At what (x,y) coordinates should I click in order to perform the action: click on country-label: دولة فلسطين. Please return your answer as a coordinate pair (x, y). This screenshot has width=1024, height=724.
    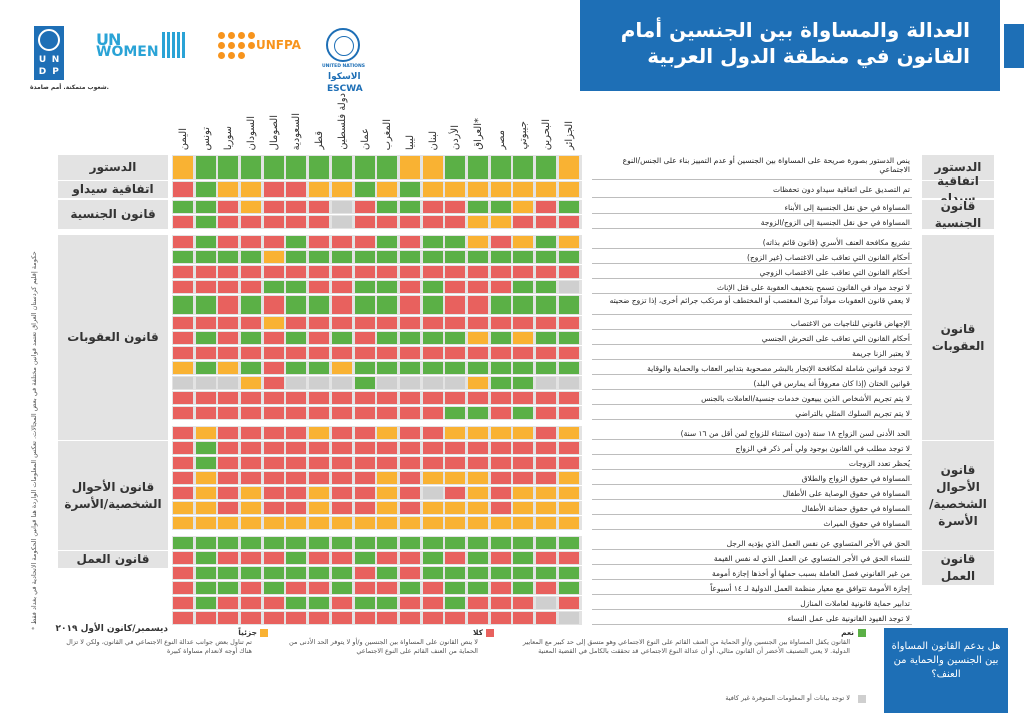
    Looking at the image, I should click on (342, 121).